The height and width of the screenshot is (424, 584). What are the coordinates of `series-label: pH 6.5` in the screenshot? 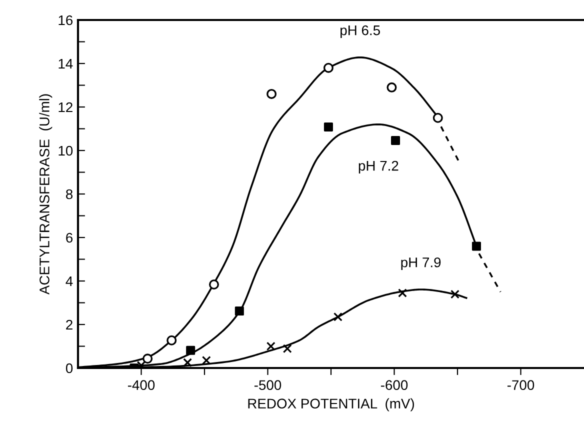 It's located at (360, 31).